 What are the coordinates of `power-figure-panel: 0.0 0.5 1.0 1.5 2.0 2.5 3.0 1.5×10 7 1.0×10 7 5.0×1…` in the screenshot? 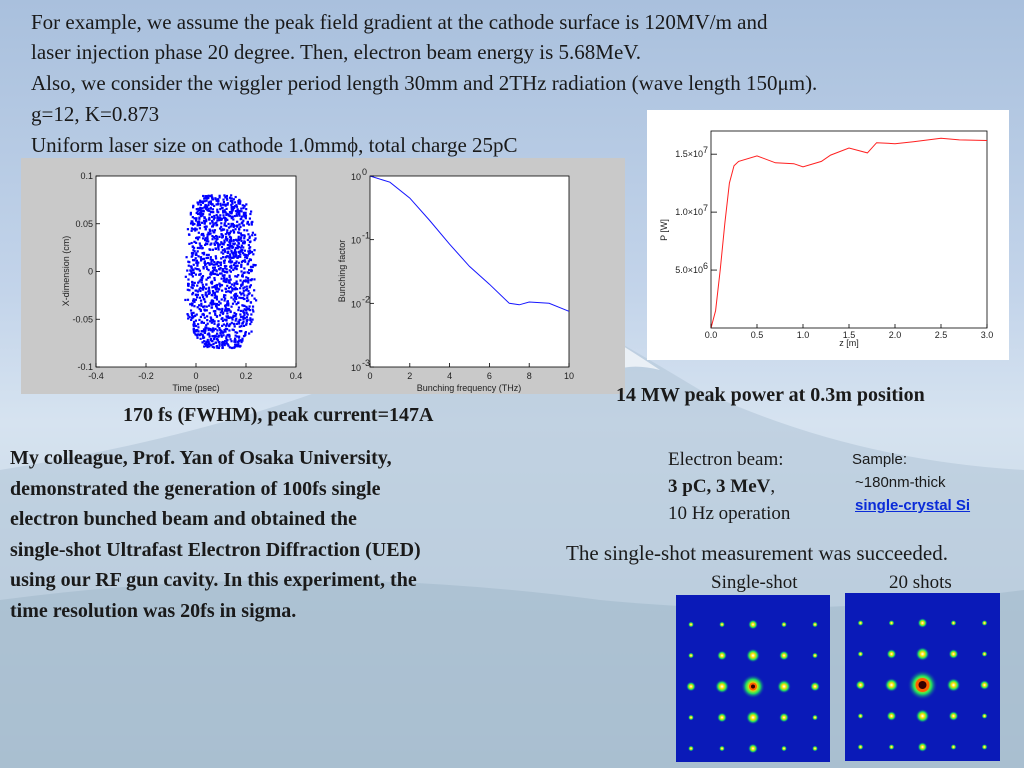 It's located at (828, 235).